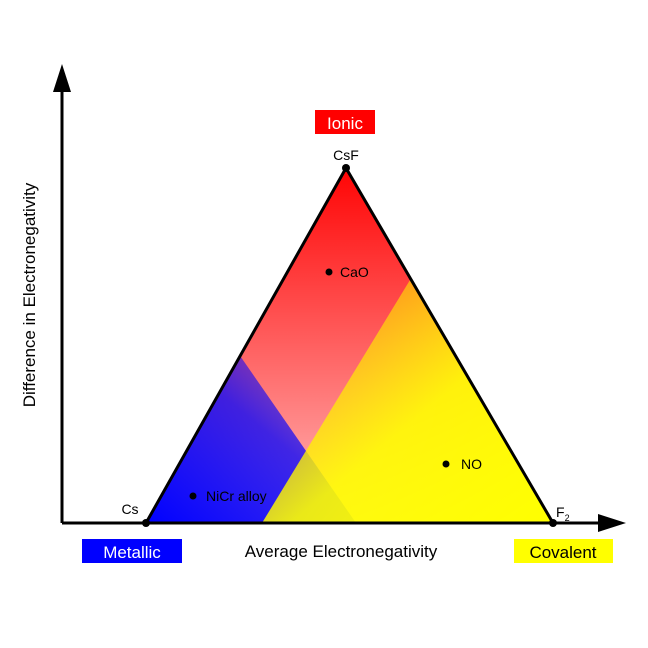  Describe the element at coordinates (446, 464) in the screenshot. I see `point-no-dot` at that location.